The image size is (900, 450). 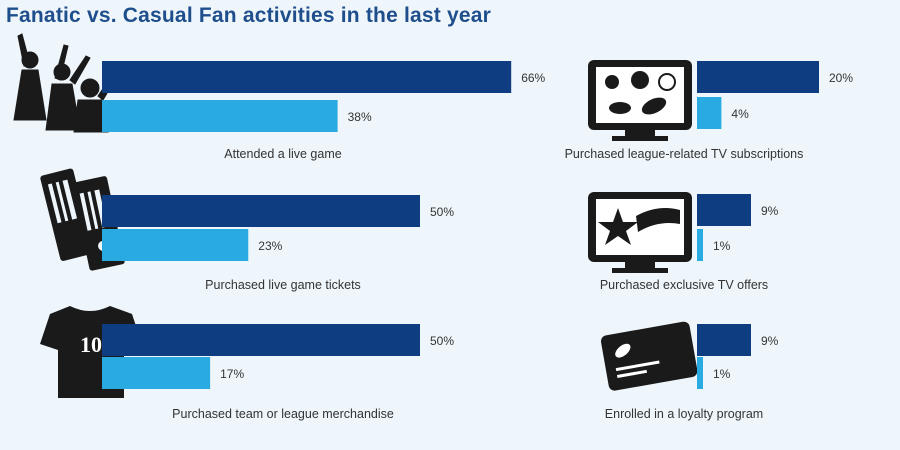 What do you see at coordinates (649, 356) in the screenshot?
I see `loyalty-card-icon` at bounding box center [649, 356].